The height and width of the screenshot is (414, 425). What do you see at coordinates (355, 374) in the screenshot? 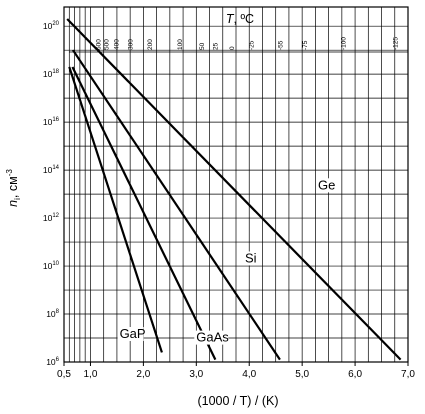
I see `x-tick-label: 6,0` at bounding box center [355, 374].